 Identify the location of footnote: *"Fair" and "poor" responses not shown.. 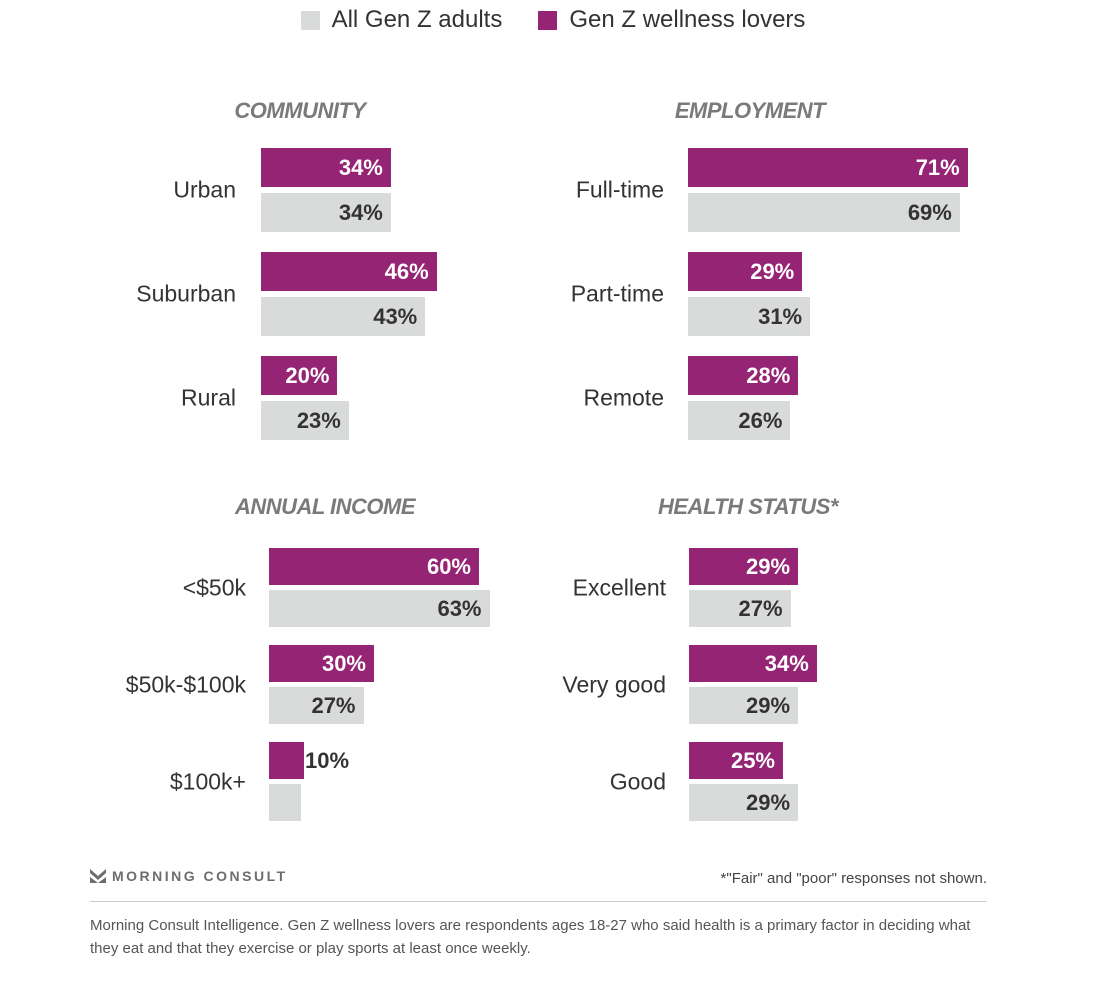
(853, 878).